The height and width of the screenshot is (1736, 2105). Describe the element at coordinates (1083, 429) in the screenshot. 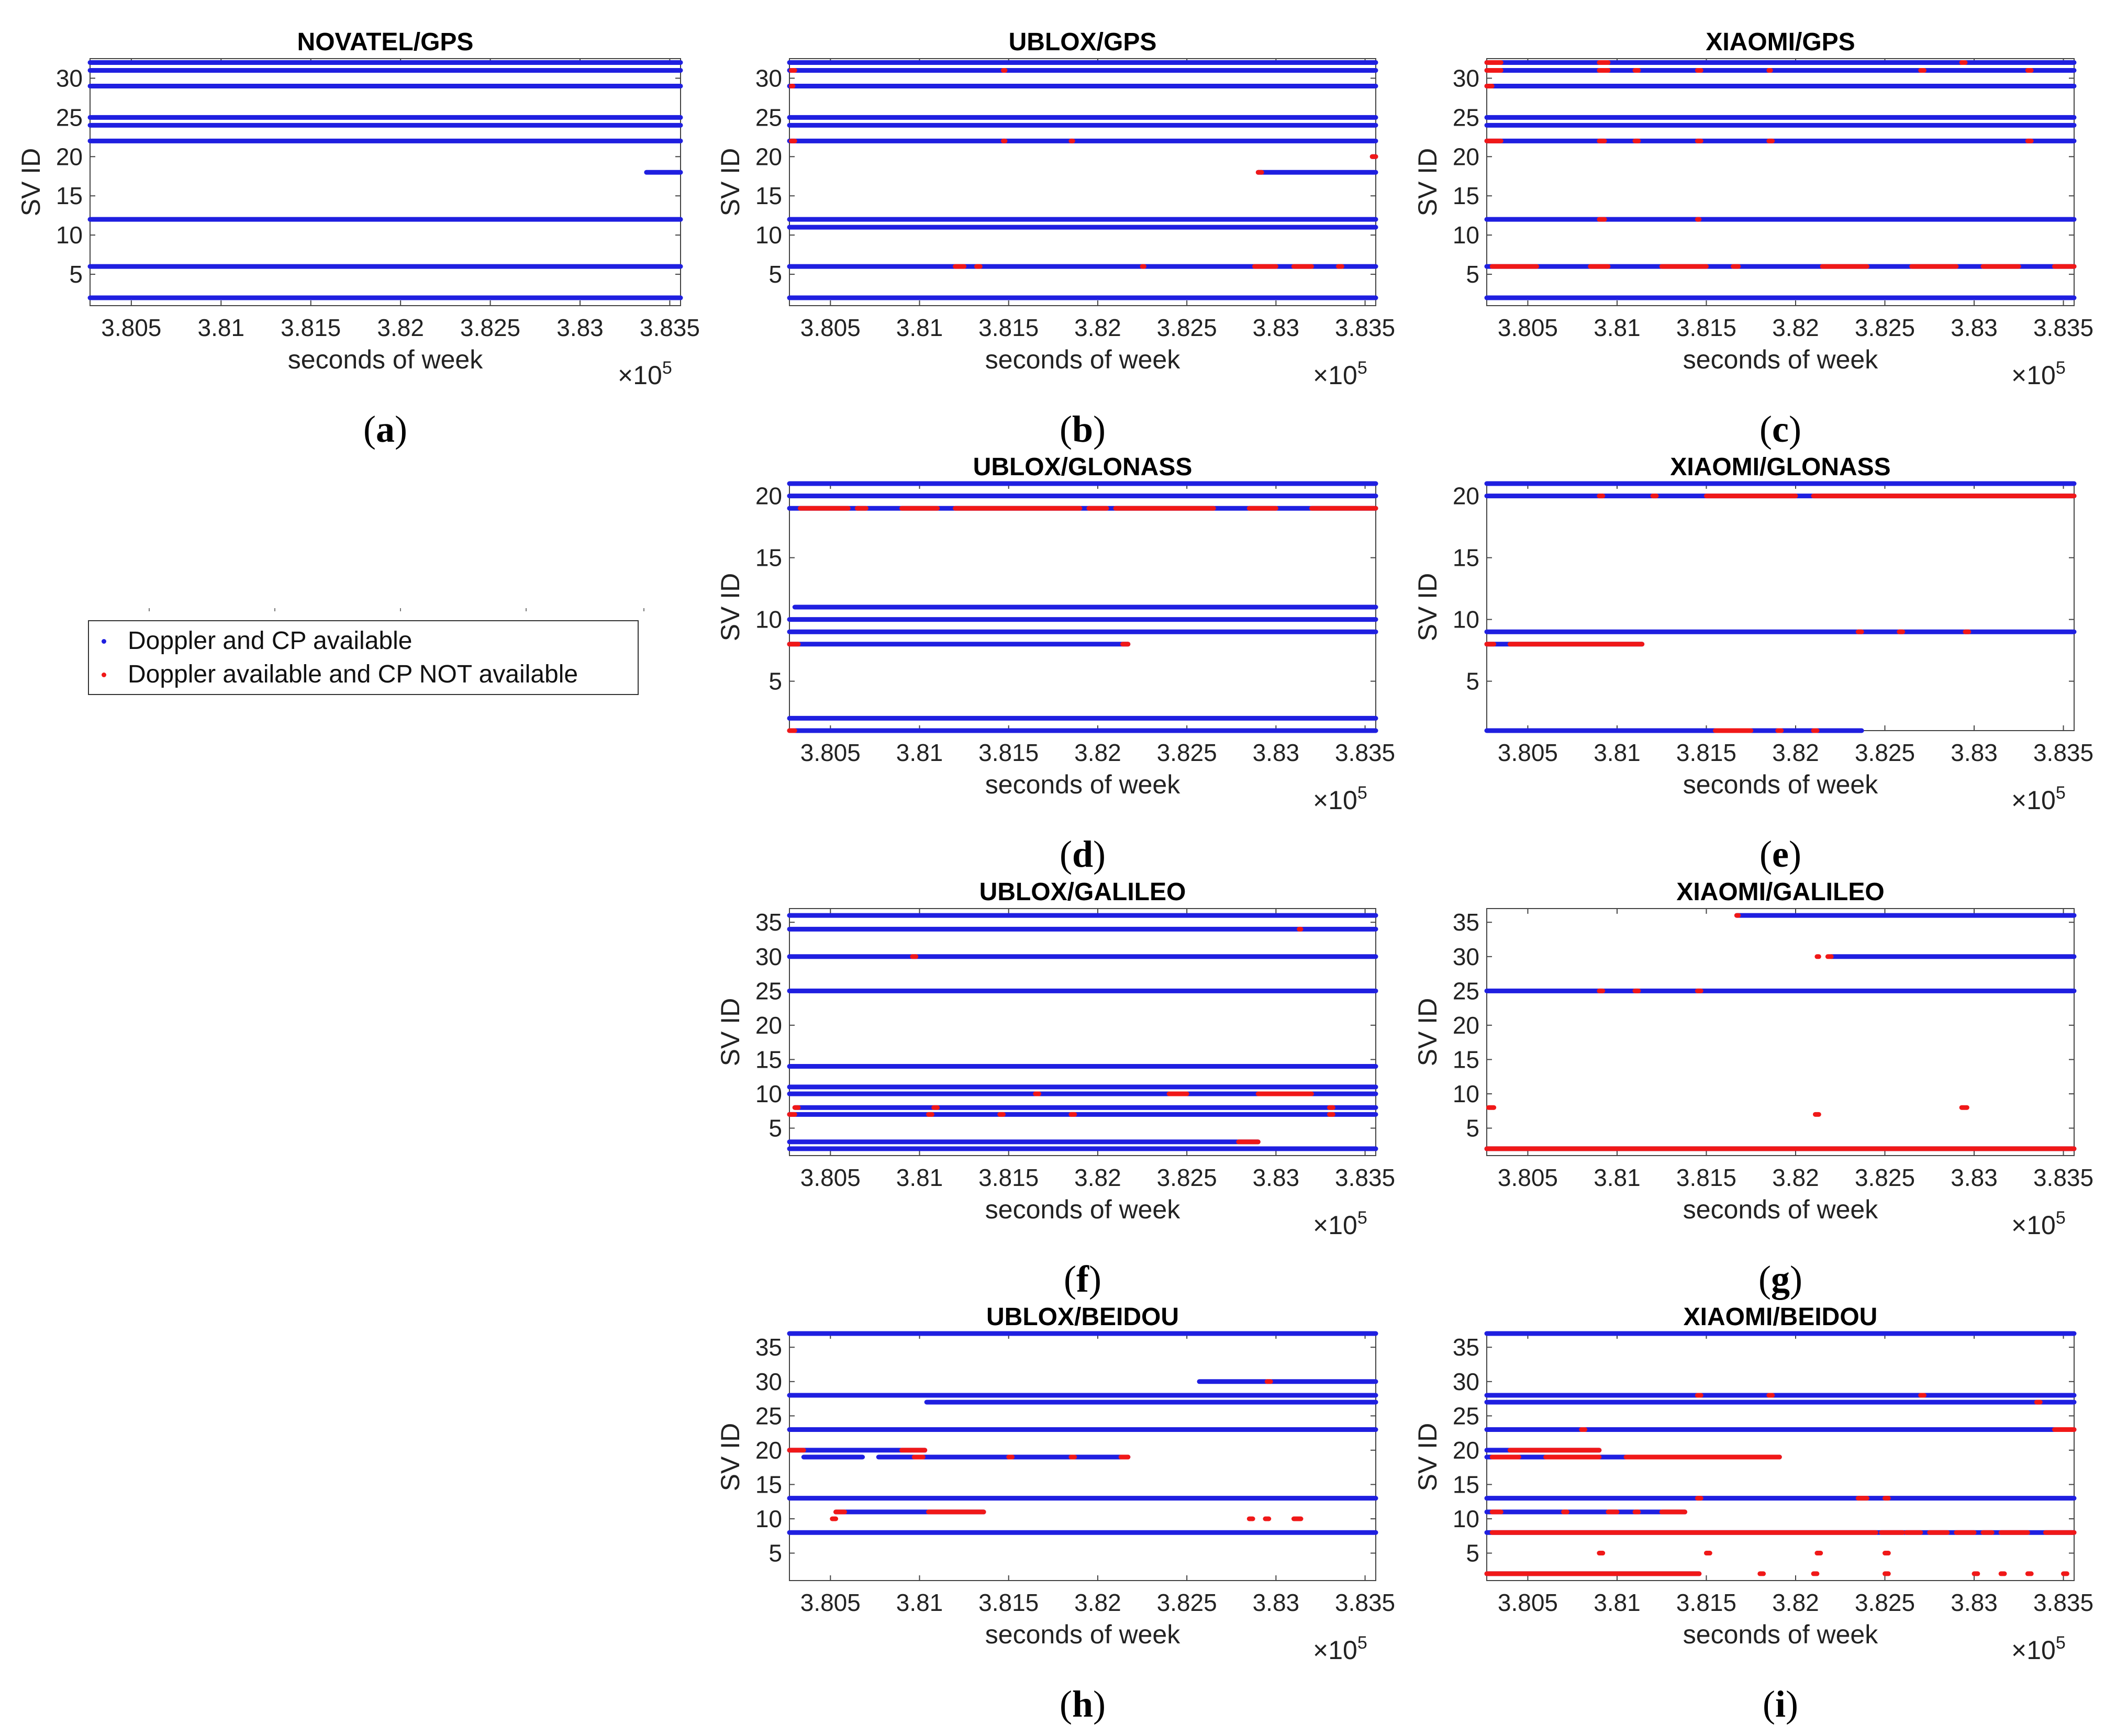

I see `panel-label: (b)` at that location.